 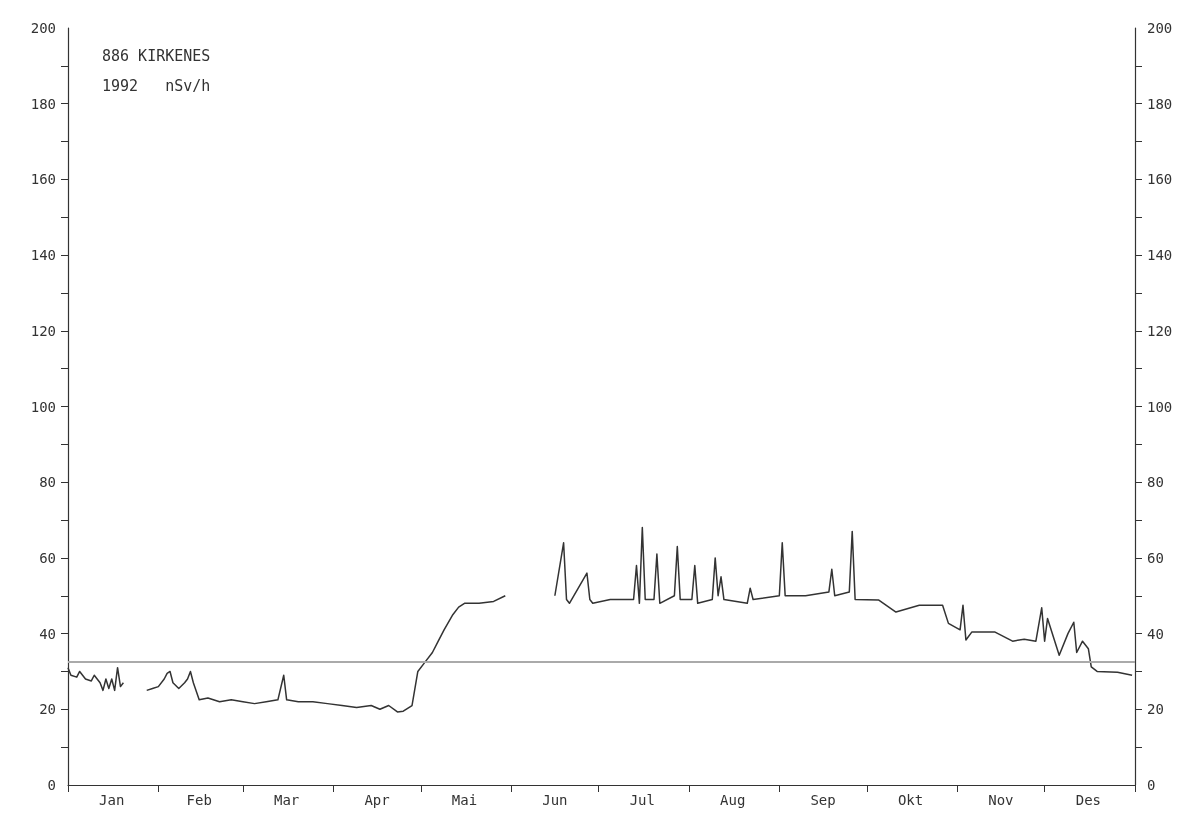 I want to click on x-tick-label: Jun, so click(x=555, y=800).